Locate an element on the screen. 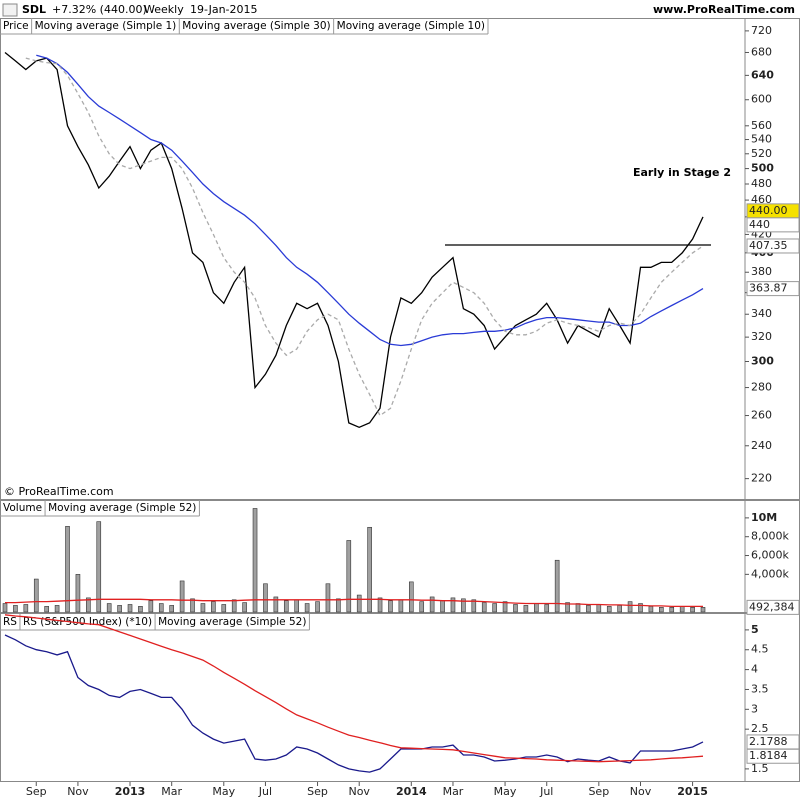 Image resolution: width=800 pixels, height=800 pixels. y-tick-label: 600 is located at coordinates (761, 99).